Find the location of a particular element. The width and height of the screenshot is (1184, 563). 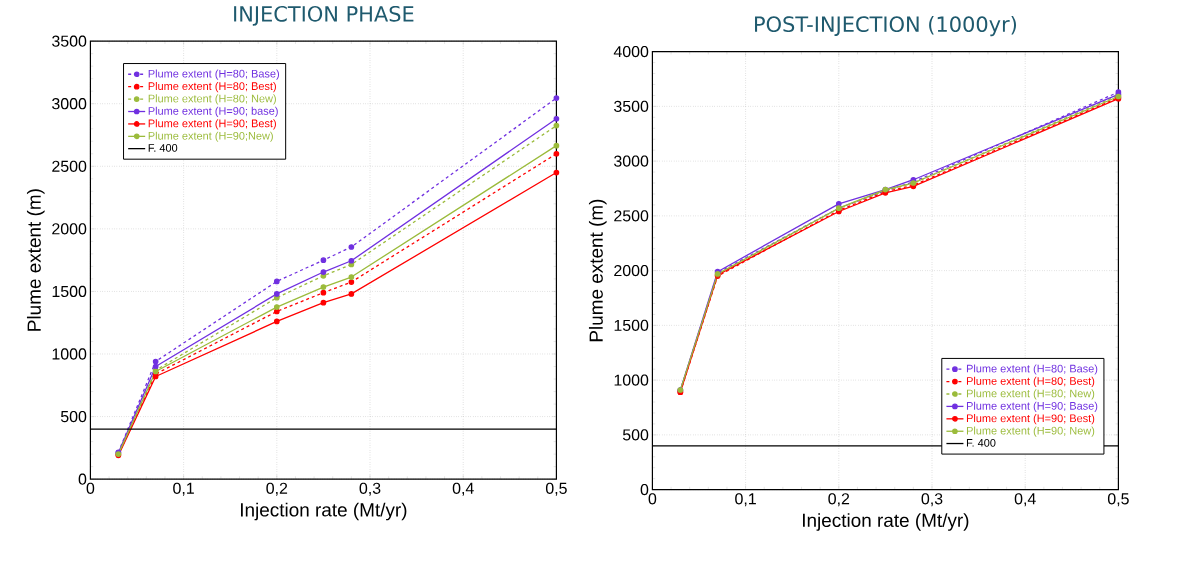

y-tick-label: 0 is located at coordinates (82, 479).